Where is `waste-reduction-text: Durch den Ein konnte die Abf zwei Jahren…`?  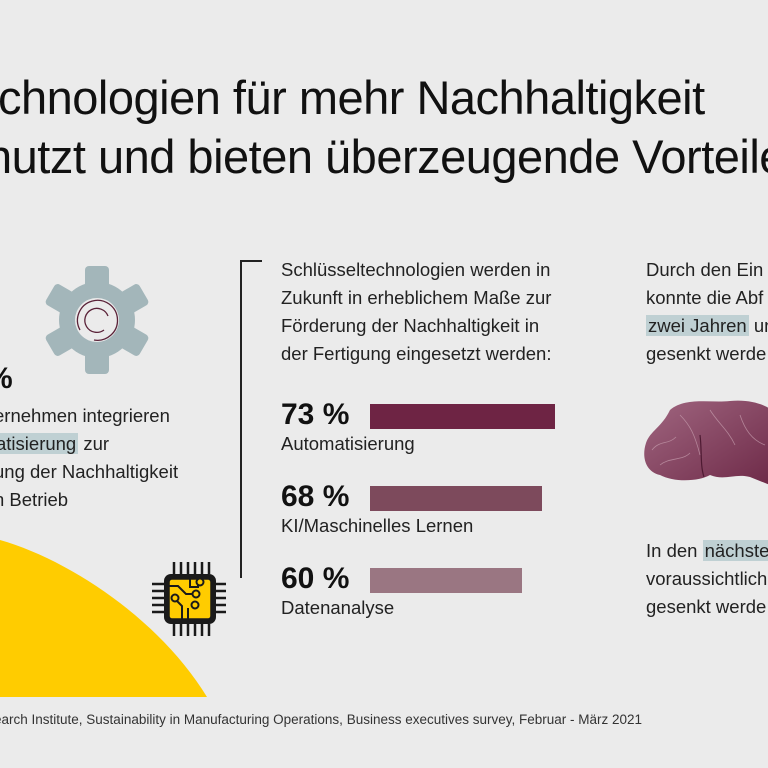
waste-reduction-text: Durch den Ein konnte die Abf zwei Jahren… is located at coordinates (707, 312).